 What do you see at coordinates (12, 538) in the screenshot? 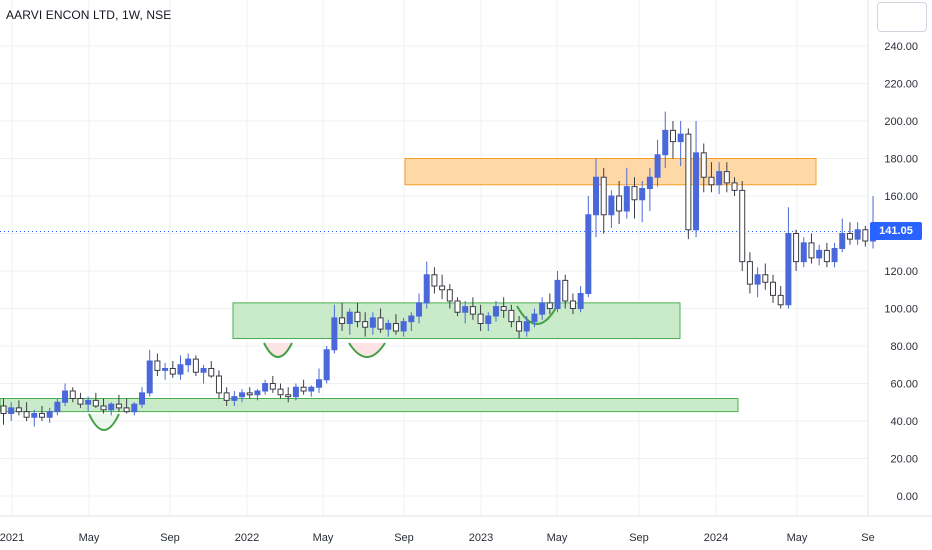
I see `x-tick-label: 2021` at bounding box center [12, 538].